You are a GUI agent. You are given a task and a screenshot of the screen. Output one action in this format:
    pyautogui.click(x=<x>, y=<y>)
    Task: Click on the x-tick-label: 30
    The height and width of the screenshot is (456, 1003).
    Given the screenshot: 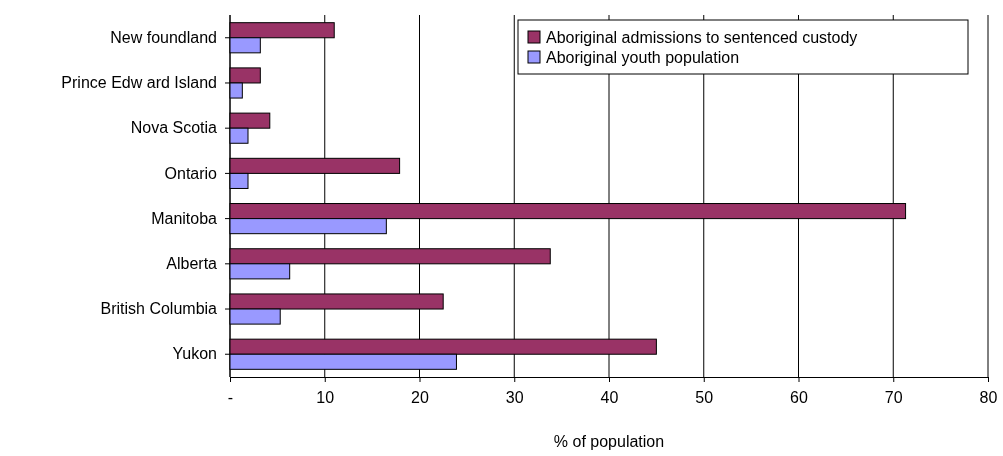 What is the action you would take?
    pyautogui.click(x=514, y=398)
    